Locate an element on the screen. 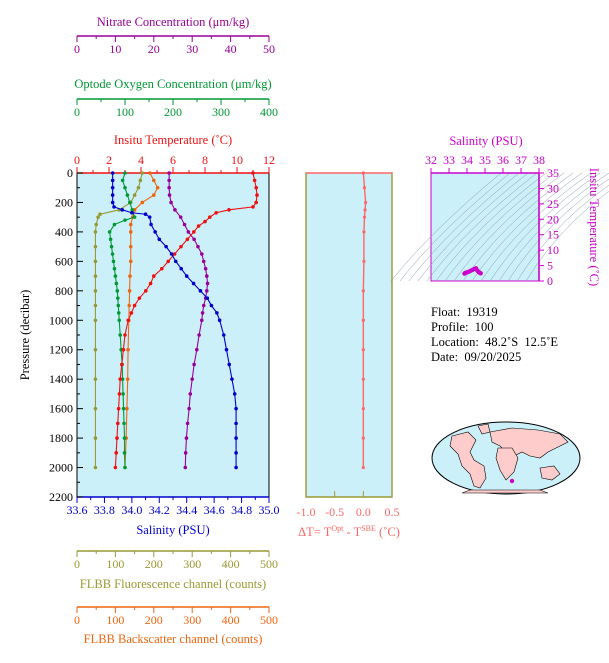  world-map is located at coordinates (506, 458).